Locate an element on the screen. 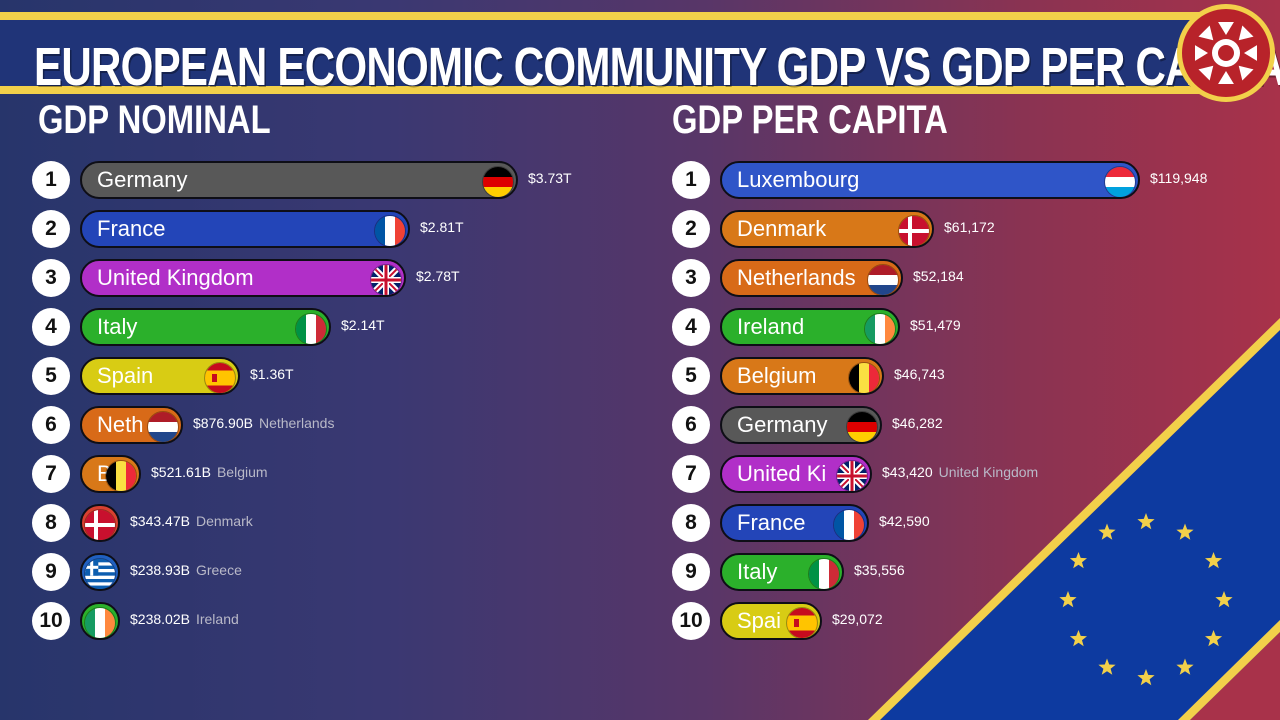  ranking-row: 3 Netherlands $52,184 is located at coordinates (937, 278).